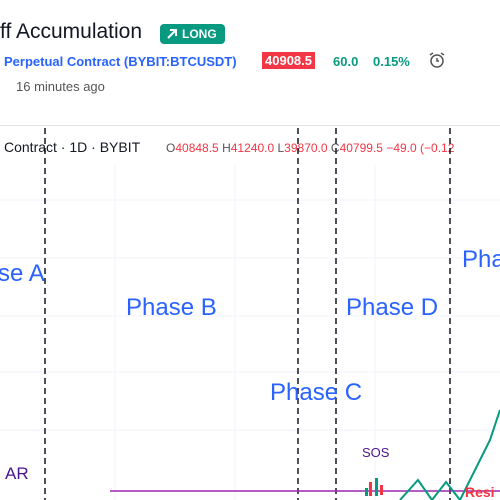  I want to click on event-label: SOS, so click(376, 452).